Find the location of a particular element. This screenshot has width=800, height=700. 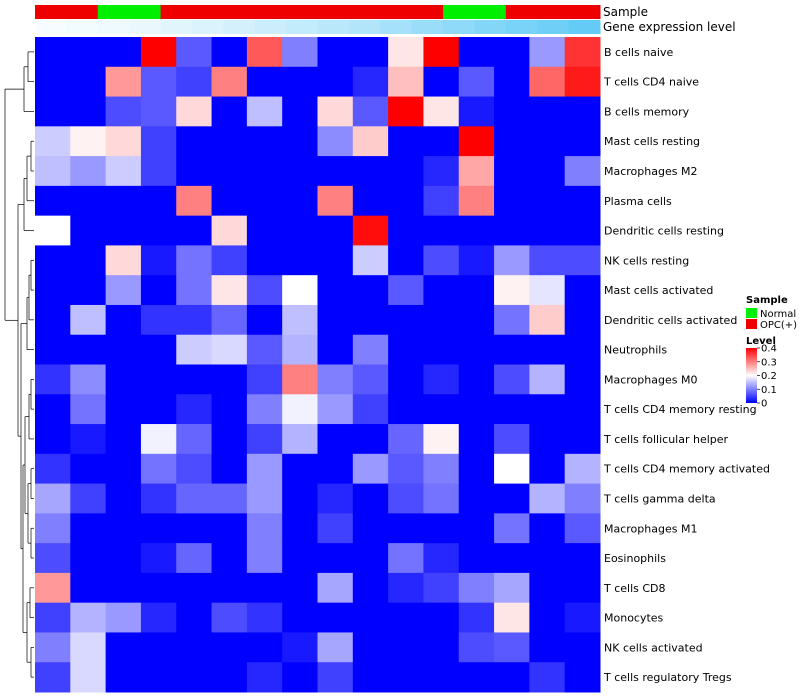

row-label: T cells CD4 naive is located at coordinates (651, 82).